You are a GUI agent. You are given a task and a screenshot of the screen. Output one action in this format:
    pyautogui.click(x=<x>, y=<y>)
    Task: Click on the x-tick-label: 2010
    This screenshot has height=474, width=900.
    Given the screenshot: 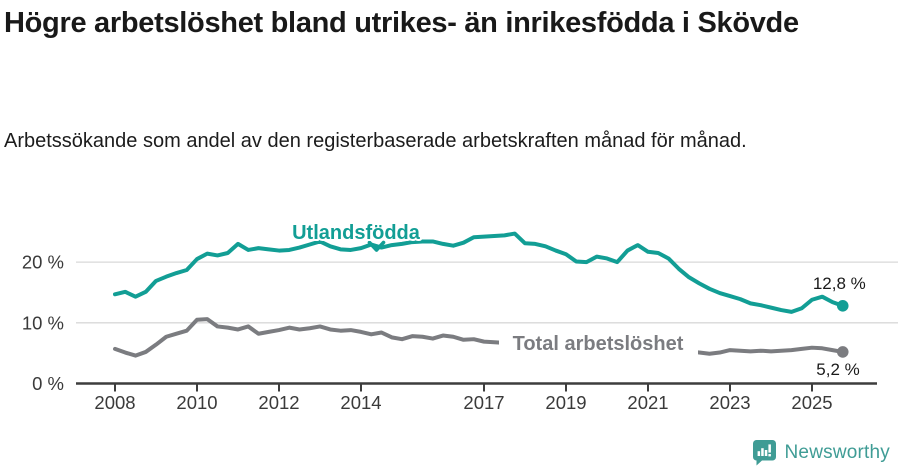 What is the action you would take?
    pyautogui.click(x=196, y=402)
    